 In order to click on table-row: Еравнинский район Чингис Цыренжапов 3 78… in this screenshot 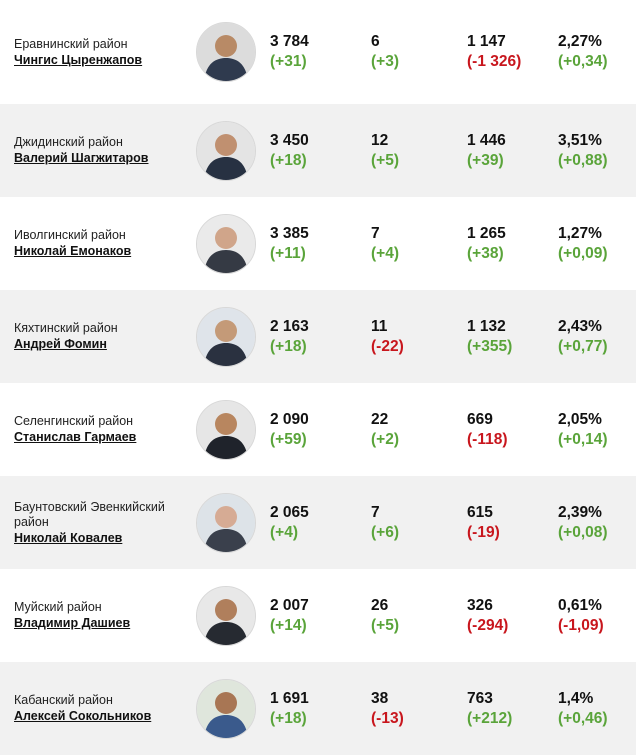, I will do `click(318, 52)`.